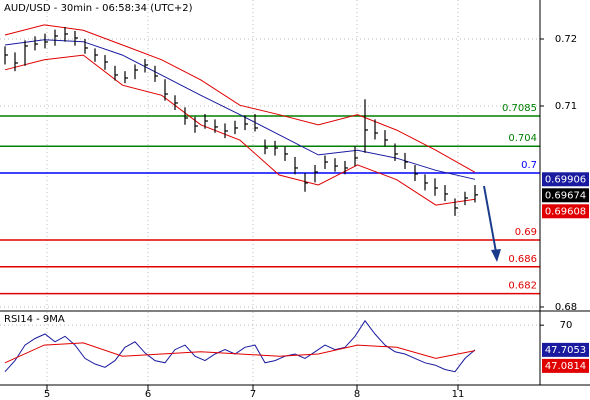  I want to click on arrow-shaft, so click(490, 219).